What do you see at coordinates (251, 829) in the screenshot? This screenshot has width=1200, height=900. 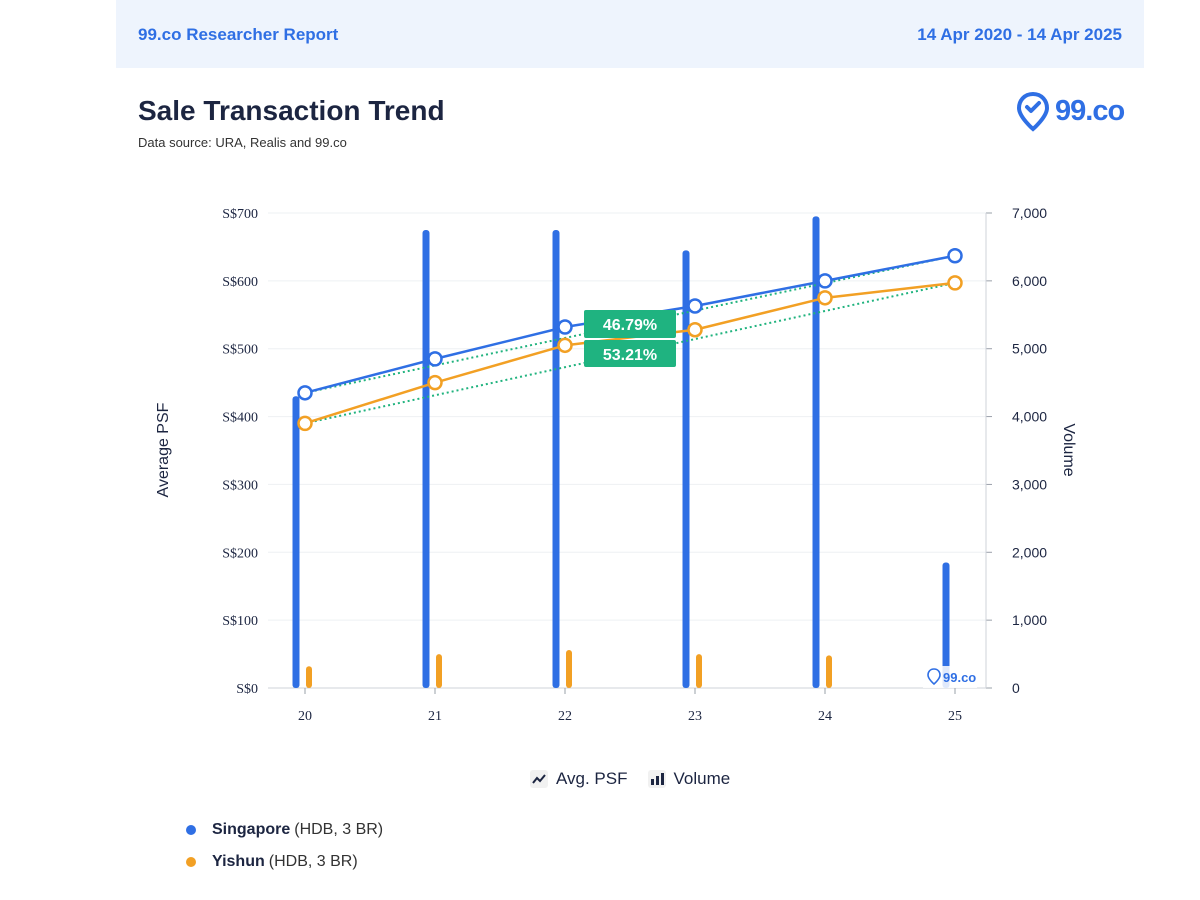 I see `series-name: Singapore` at bounding box center [251, 829].